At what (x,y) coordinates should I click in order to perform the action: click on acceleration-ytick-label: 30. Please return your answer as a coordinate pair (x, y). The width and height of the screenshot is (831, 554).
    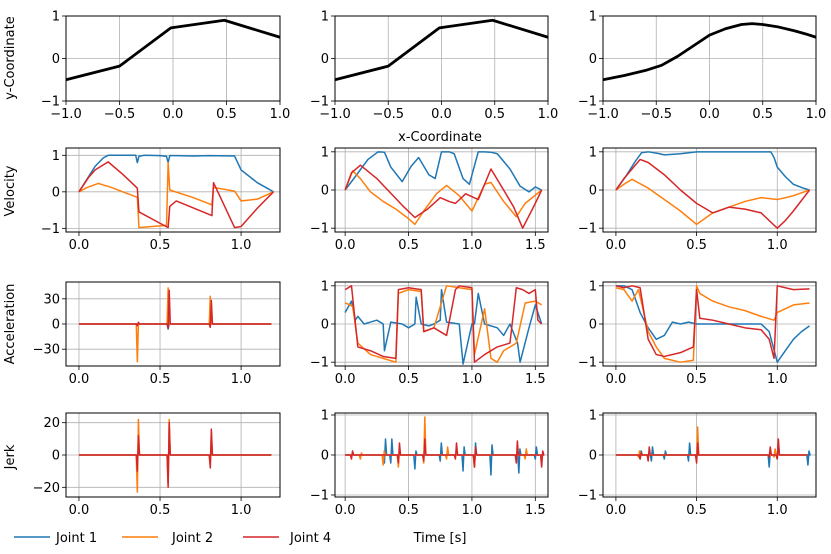
    Looking at the image, I should click on (51, 299).